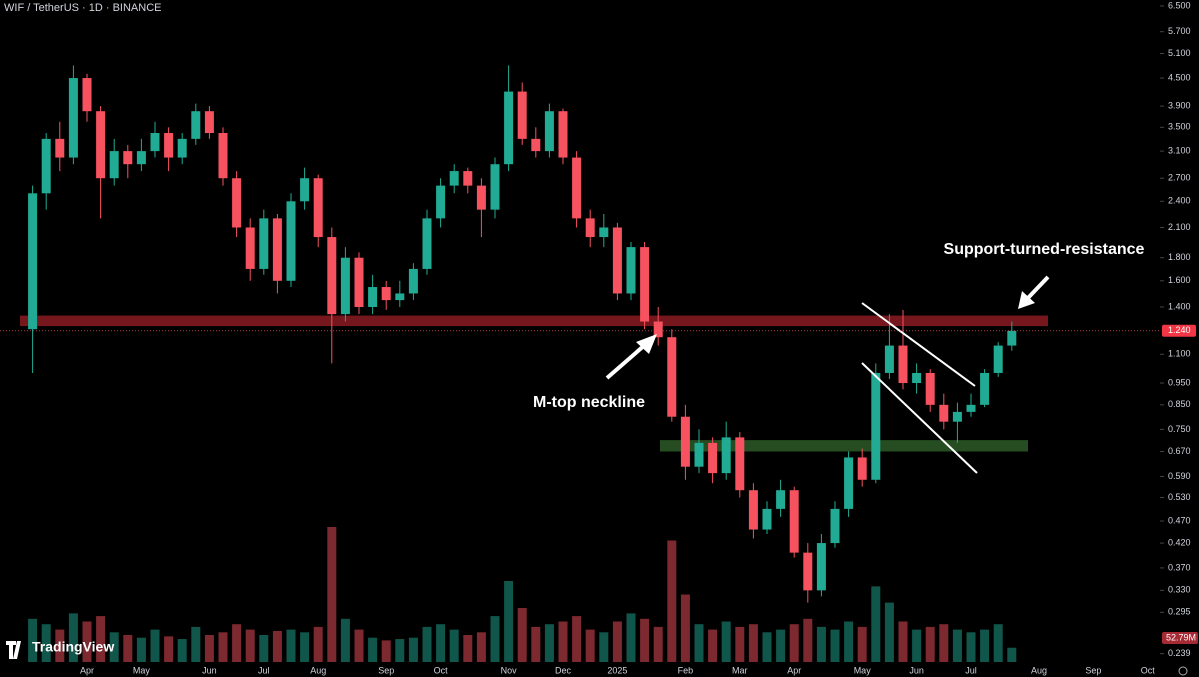 The width and height of the screenshot is (1199, 677). Describe the element at coordinates (1179, 590) in the screenshot. I see `y-tick-label: 0.330` at that location.